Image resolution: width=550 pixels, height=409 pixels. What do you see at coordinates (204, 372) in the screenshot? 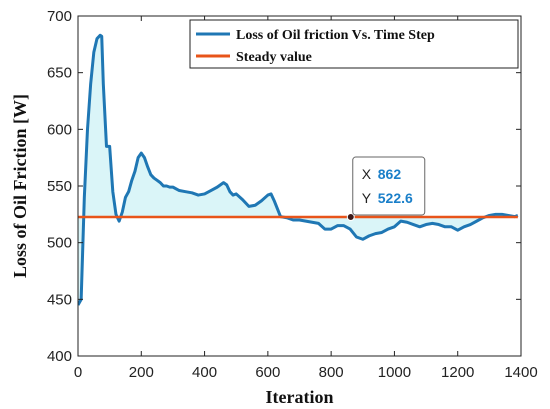
I see `x-tick-label: 400` at bounding box center [204, 372].